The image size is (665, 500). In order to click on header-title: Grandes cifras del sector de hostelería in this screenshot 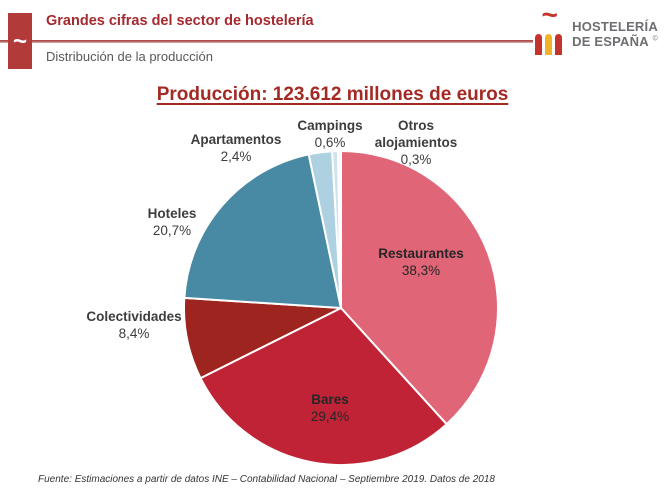, I will do `click(180, 21)`.